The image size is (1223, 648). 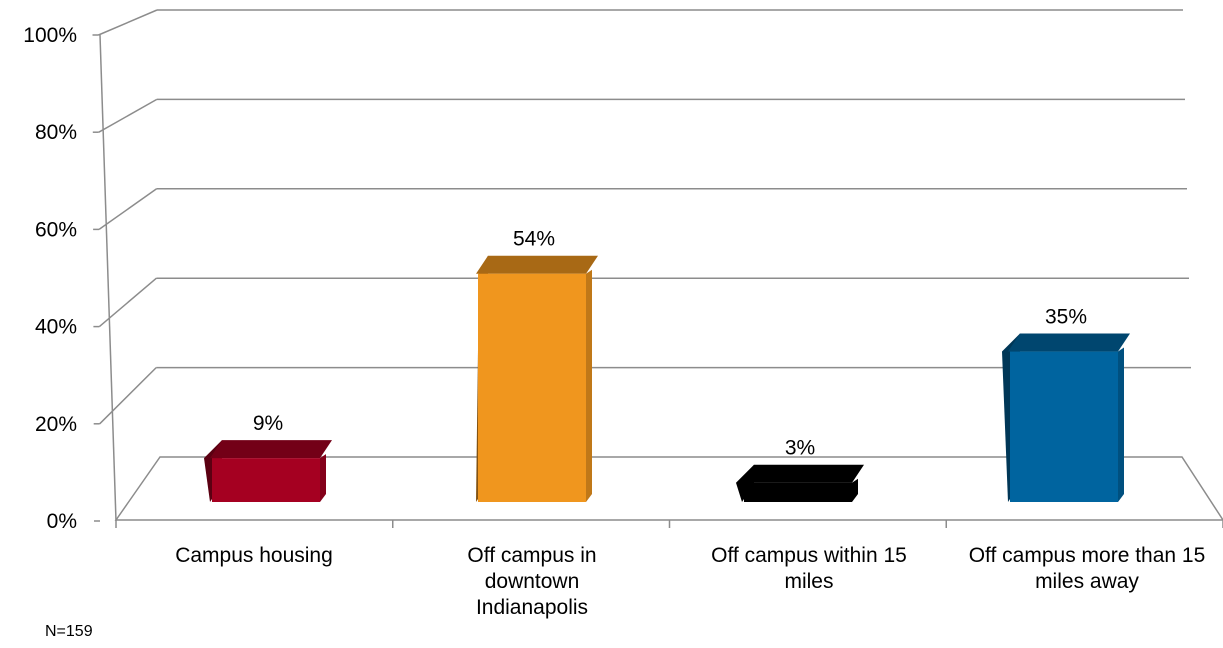 I want to click on x-tick-label-1: Off campus in downtown Indianapolis, so click(x=532, y=581).